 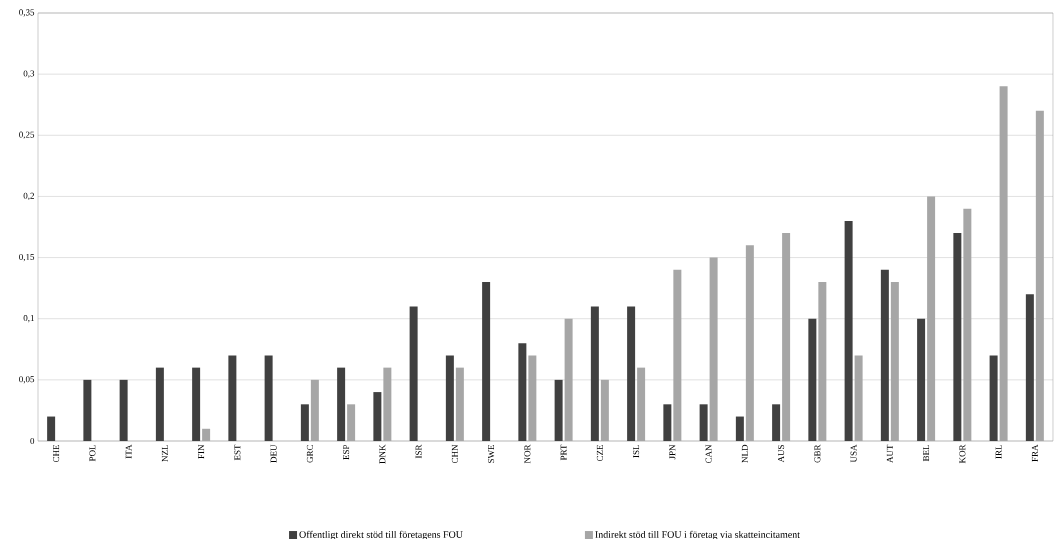 I want to click on x-tick-label: AUS, so click(x=781, y=454).